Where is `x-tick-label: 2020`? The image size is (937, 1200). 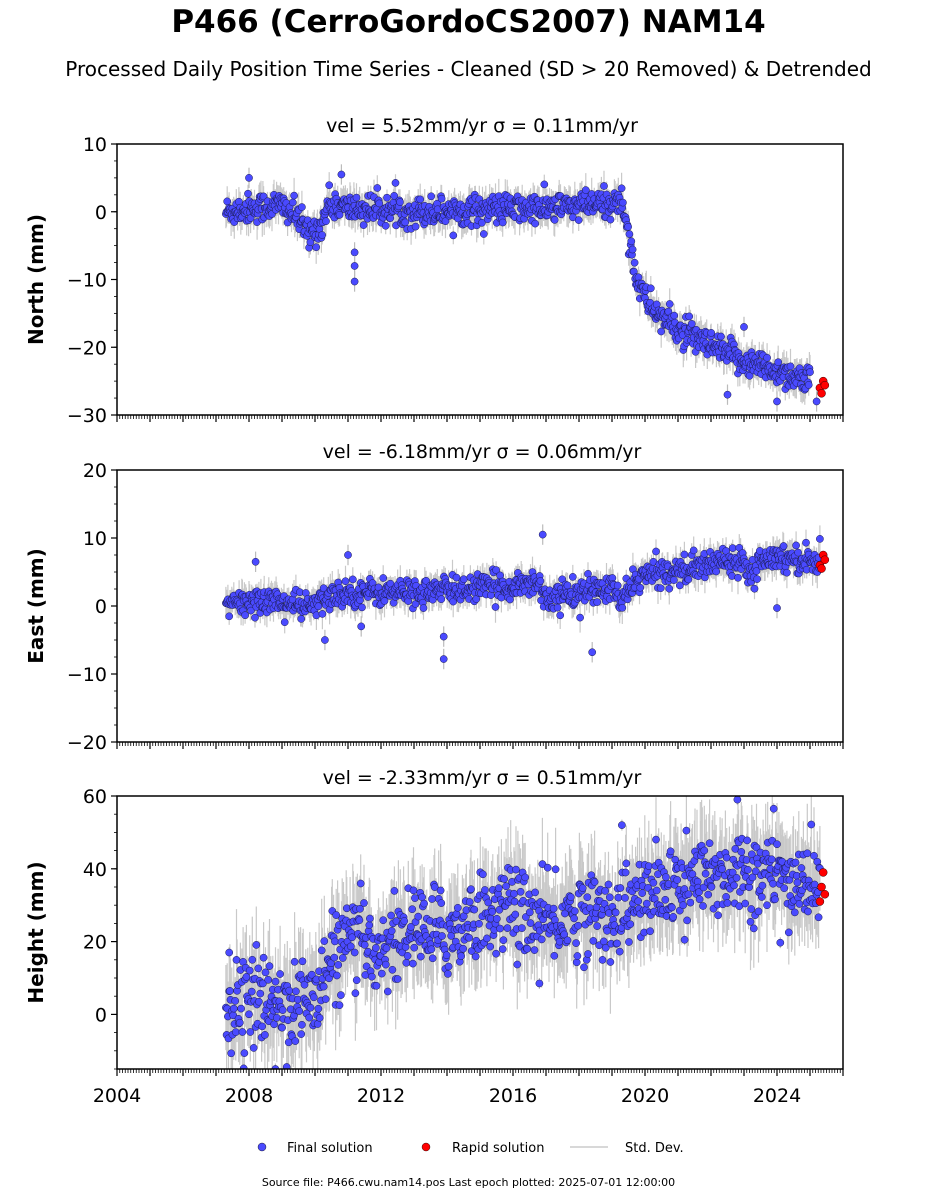 x-tick-label: 2020 is located at coordinates (645, 1096).